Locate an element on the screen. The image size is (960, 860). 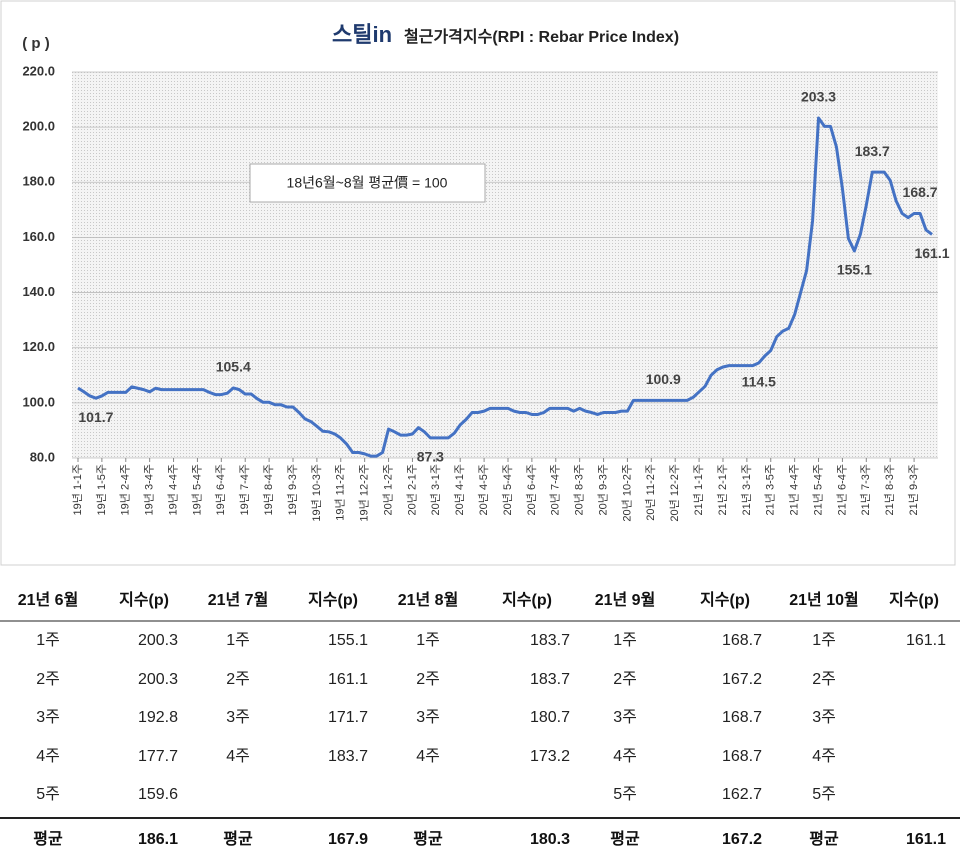
x-tick-label: 20년 11-2주 is located at coordinates (650, 492).